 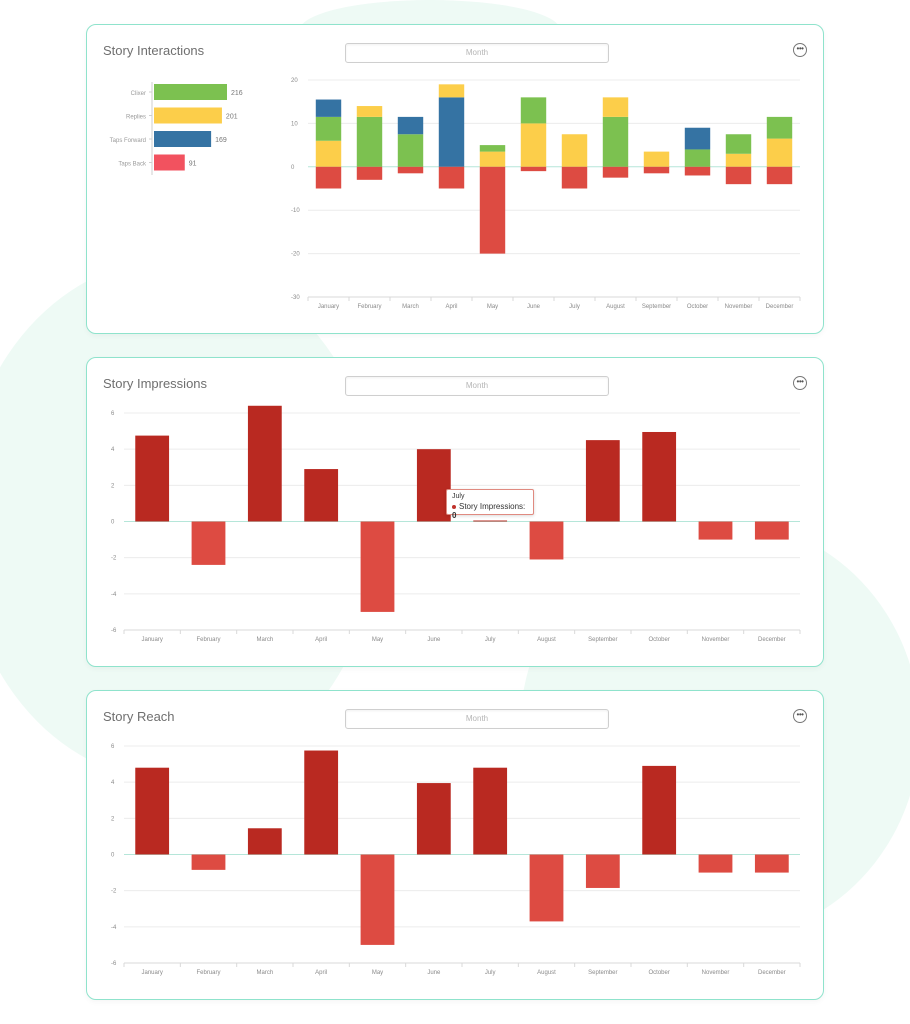 What do you see at coordinates (136, 118) in the screenshot?
I see `summary-label: Replies` at bounding box center [136, 118].